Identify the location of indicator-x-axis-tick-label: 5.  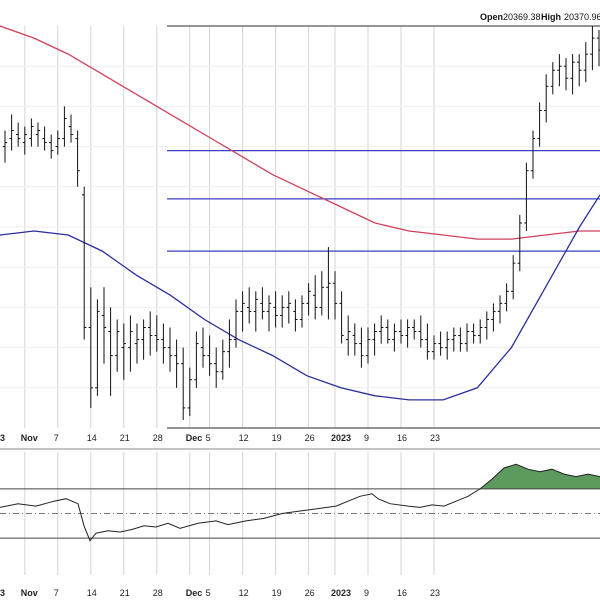
(208, 593).